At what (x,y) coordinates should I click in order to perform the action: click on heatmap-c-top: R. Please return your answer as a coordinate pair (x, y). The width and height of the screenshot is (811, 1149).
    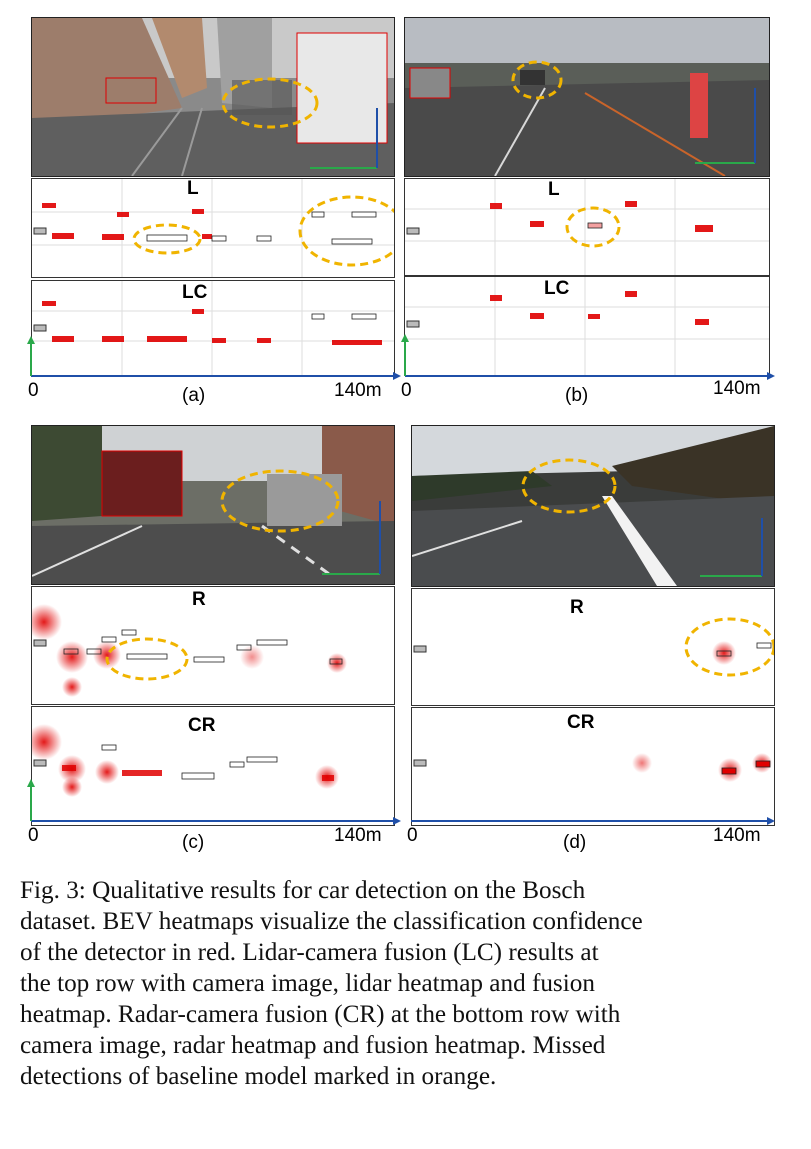
    Looking at the image, I should click on (213, 645).